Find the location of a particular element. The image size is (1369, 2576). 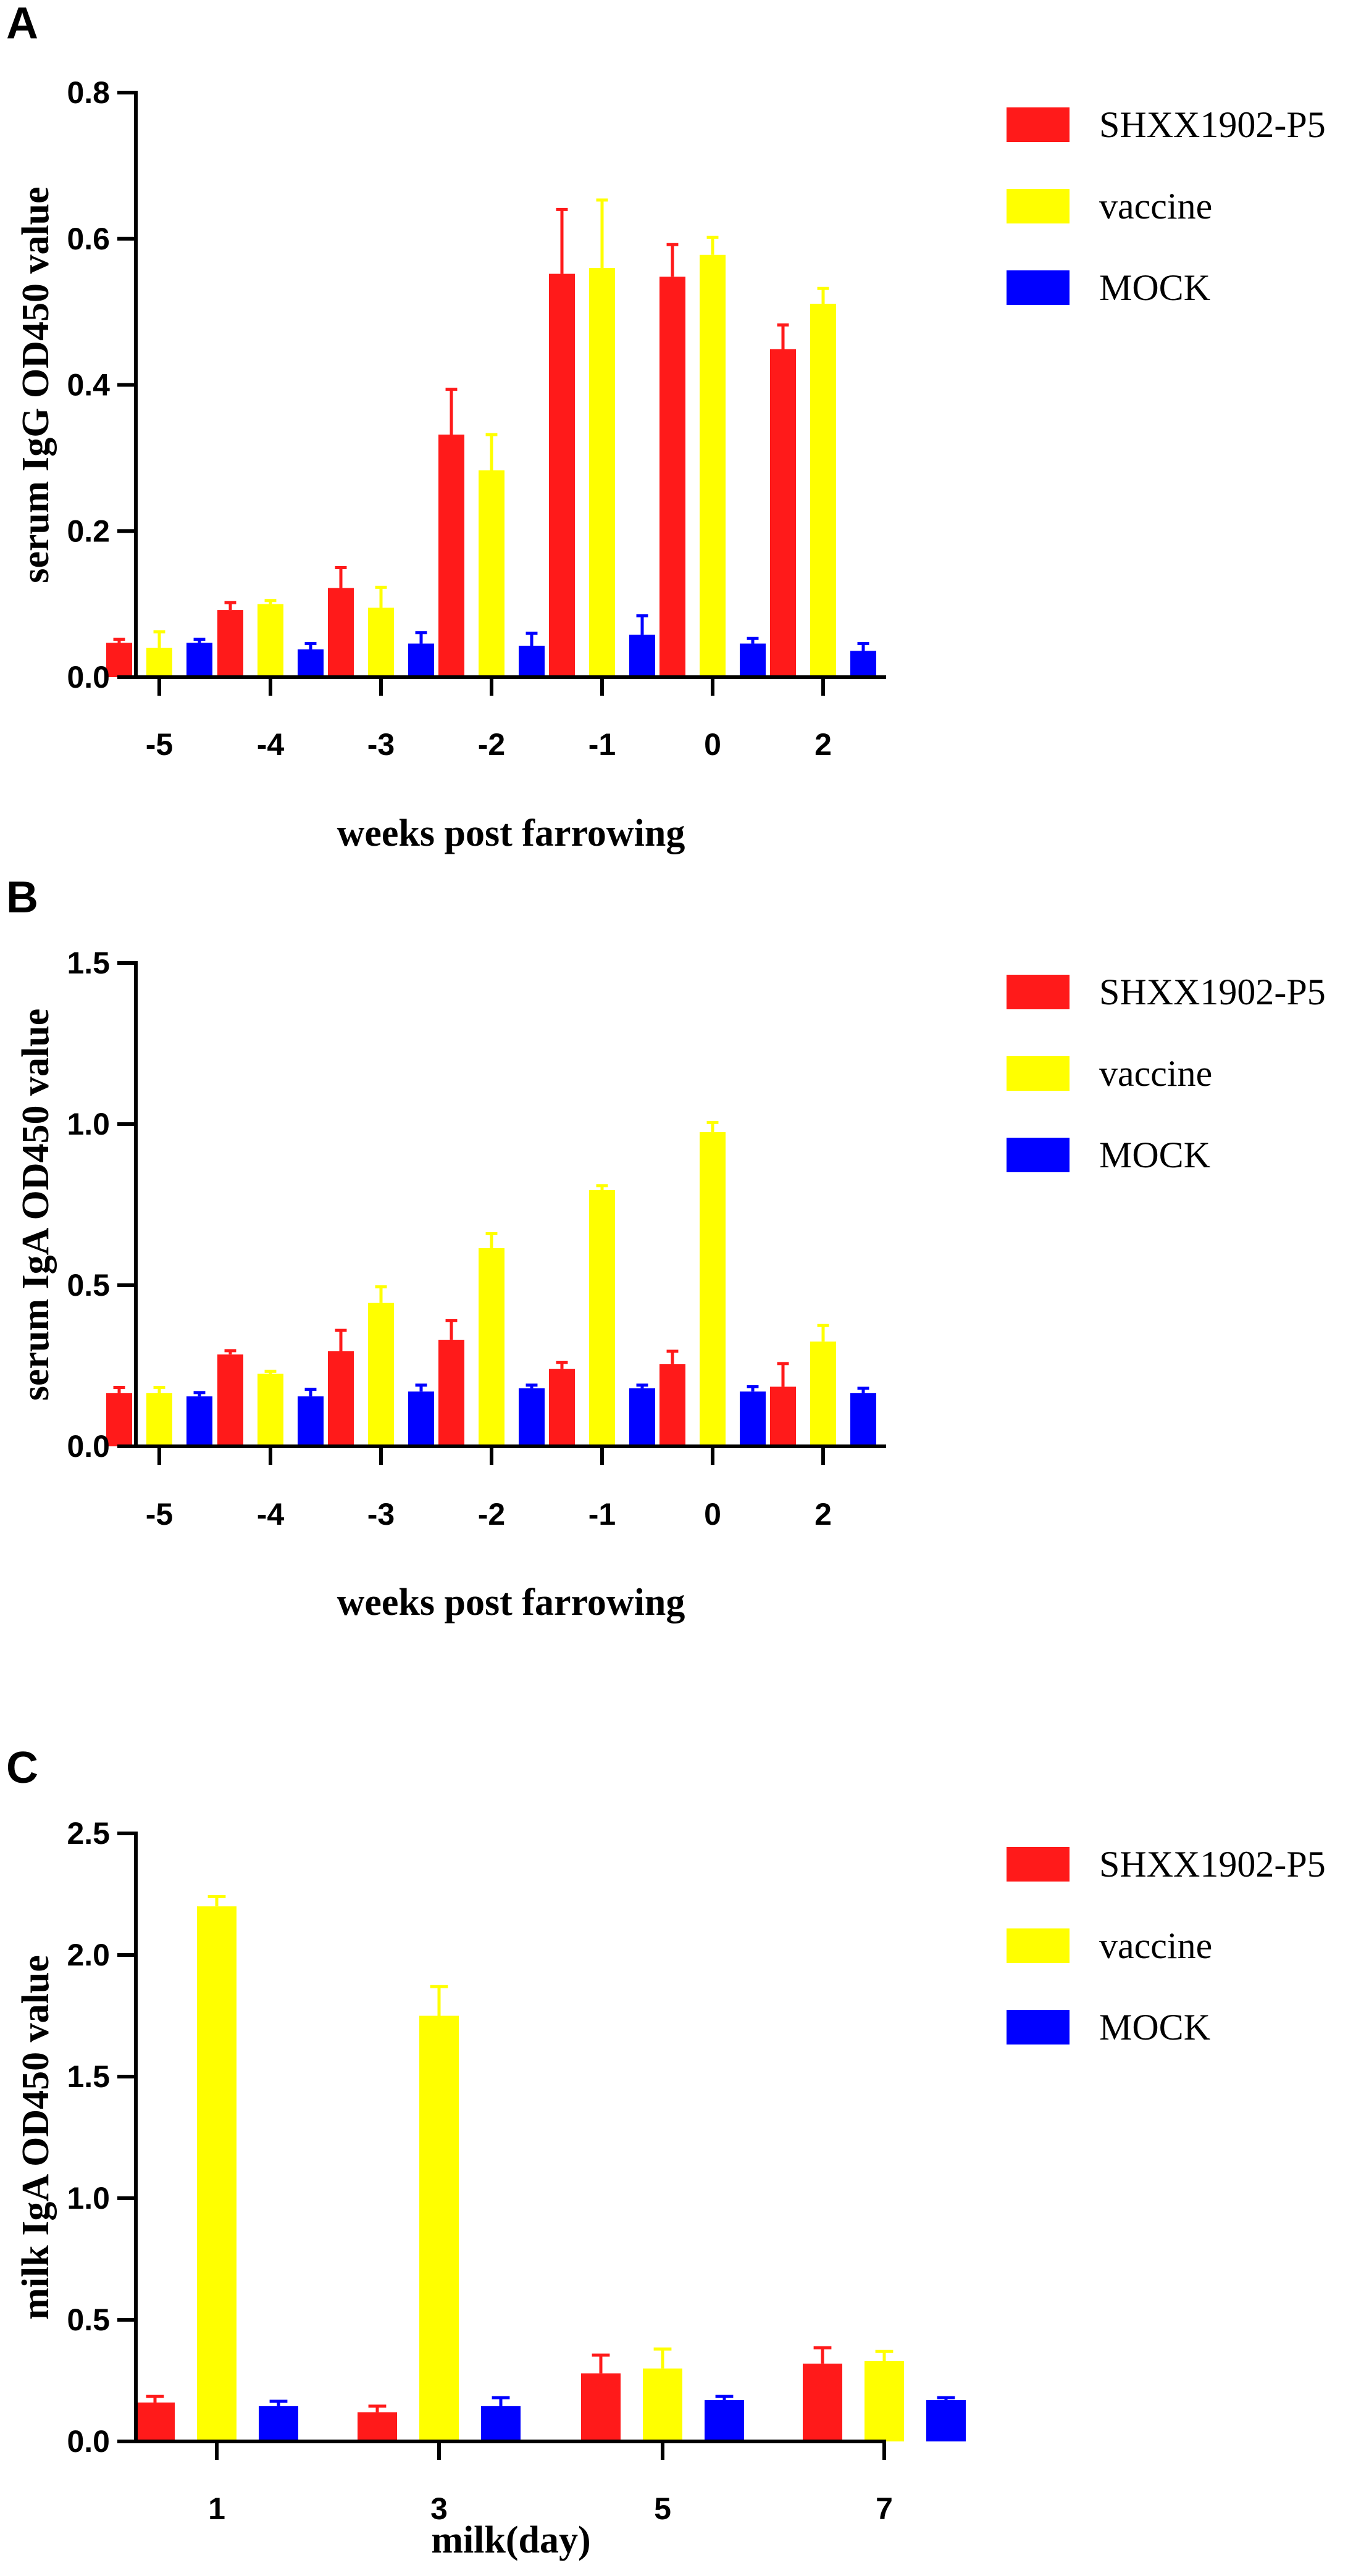

x-tick-label: 5 is located at coordinates (662, 2508).